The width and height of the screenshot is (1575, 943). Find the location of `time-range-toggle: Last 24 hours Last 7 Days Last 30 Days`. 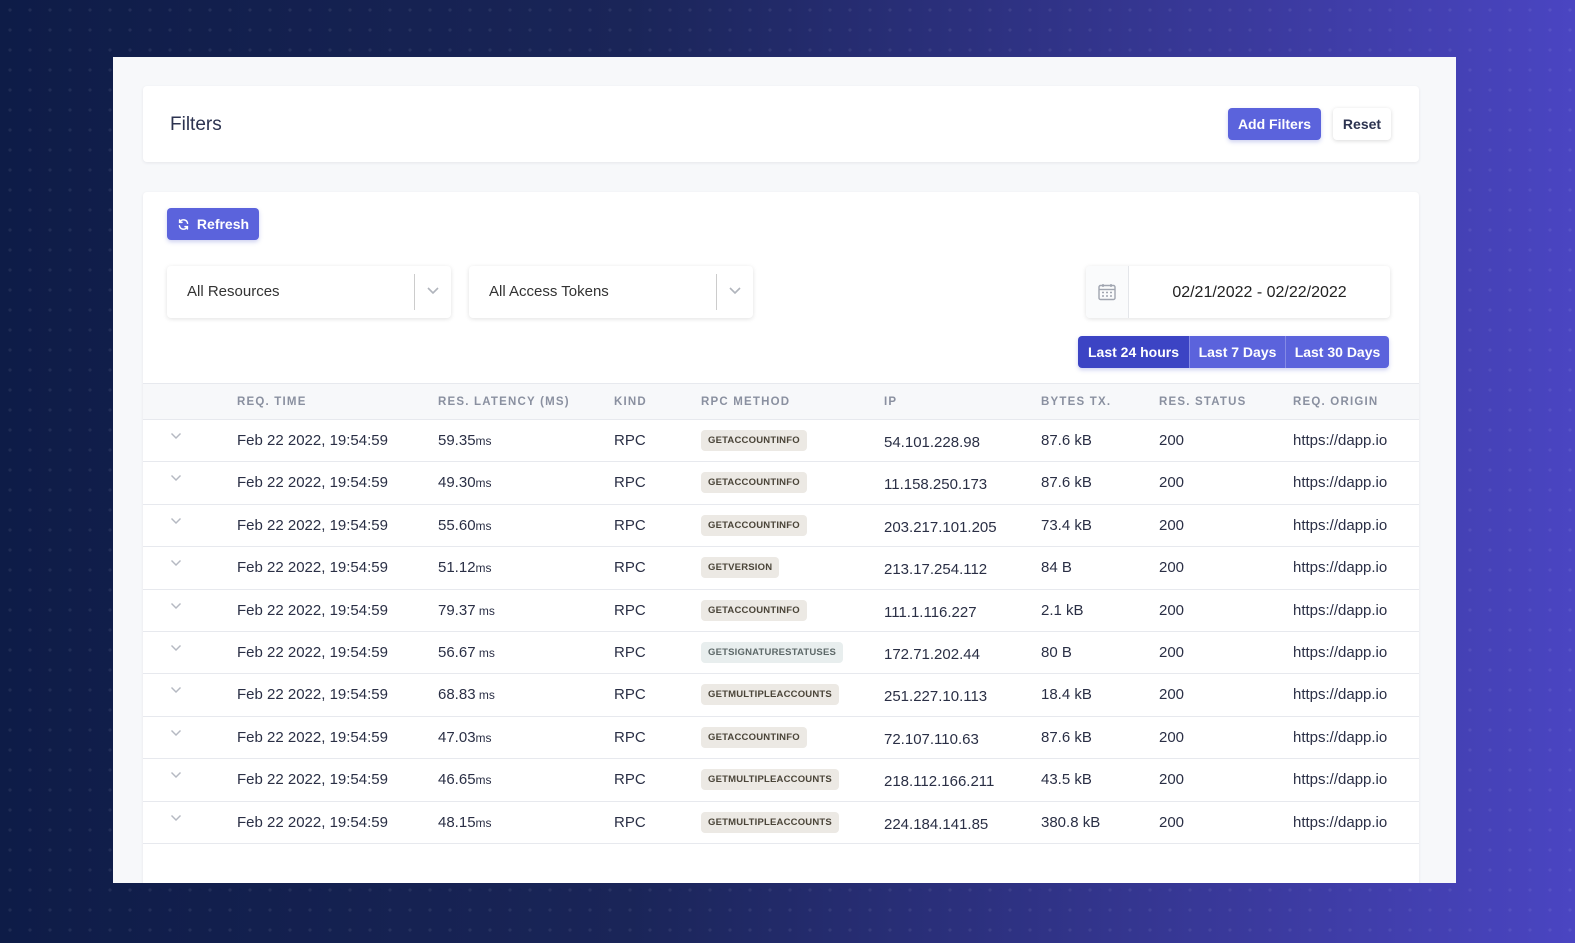

time-range-toggle: Last 24 hours Last 7 Days Last 30 Days is located at coordinates (1233, 352).